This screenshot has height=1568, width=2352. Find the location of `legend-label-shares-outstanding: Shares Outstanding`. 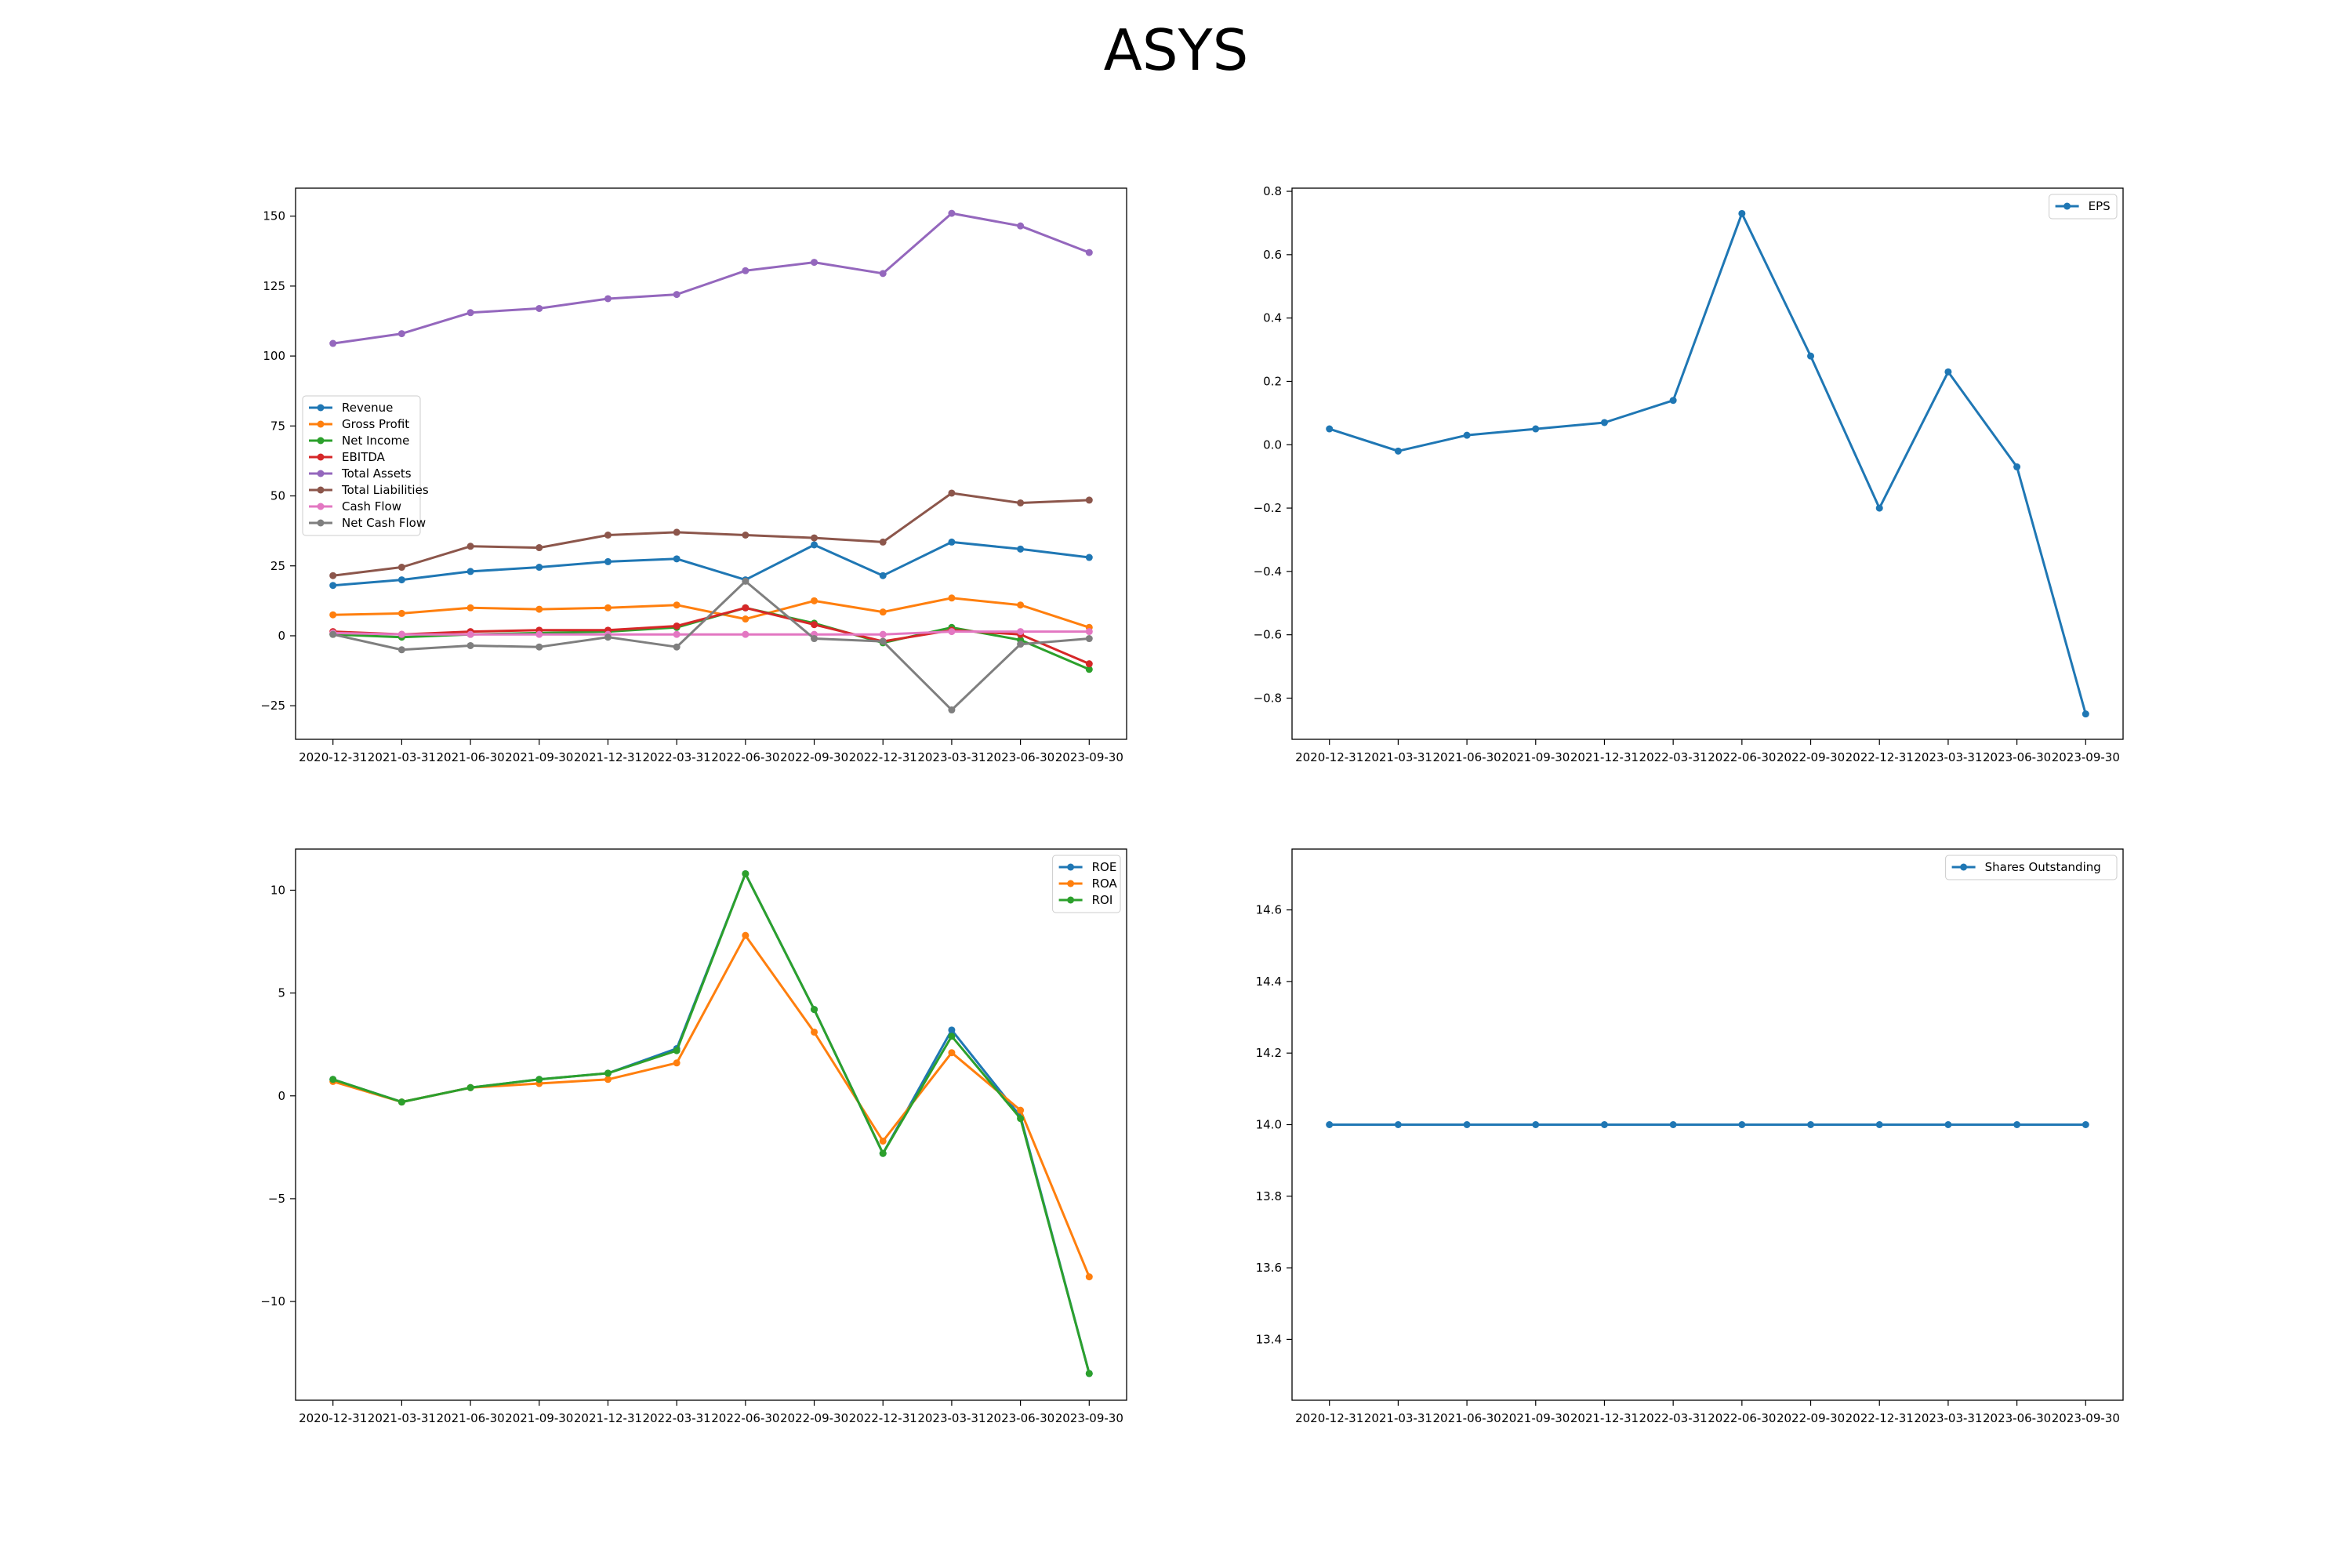

legend-label-shares-outstanding: Shares Outstanding is located at coordinates (2043, 867).